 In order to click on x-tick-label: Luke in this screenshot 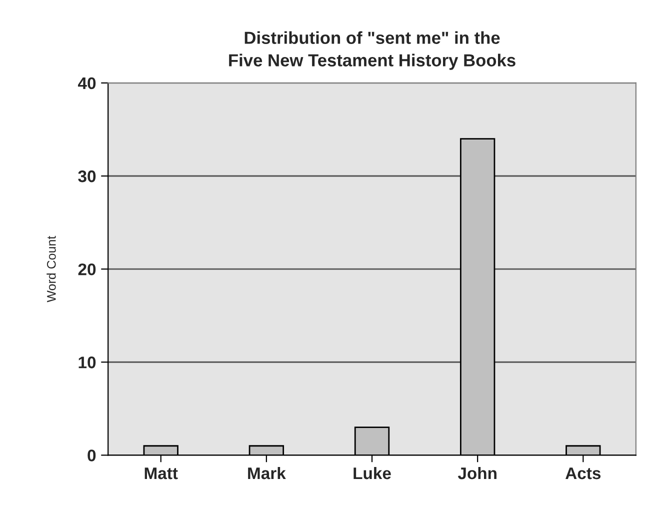, I will do `click(372, 473)`.